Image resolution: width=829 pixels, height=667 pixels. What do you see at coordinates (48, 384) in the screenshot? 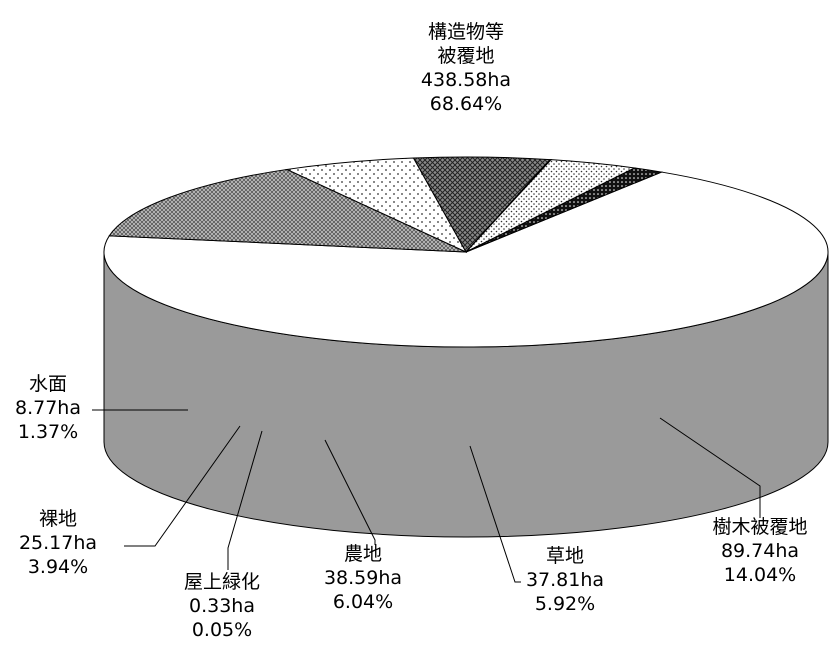
I see `slice-label-6-name: 水面` at bounding box center [48, 384].